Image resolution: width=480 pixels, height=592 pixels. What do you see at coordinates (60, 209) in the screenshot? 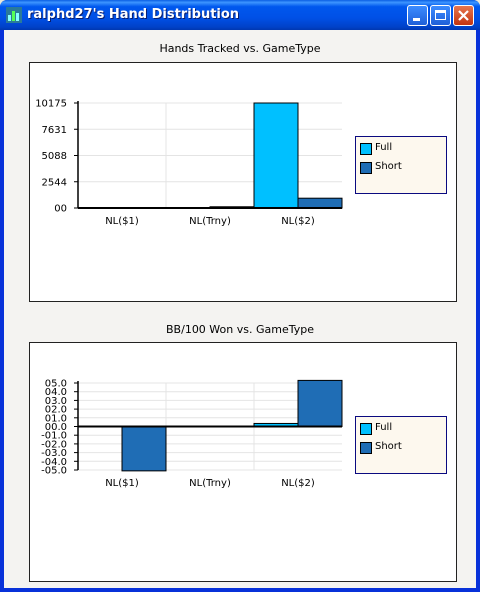
I see `y-tick-label: 00` at bounding box center [60, 209].